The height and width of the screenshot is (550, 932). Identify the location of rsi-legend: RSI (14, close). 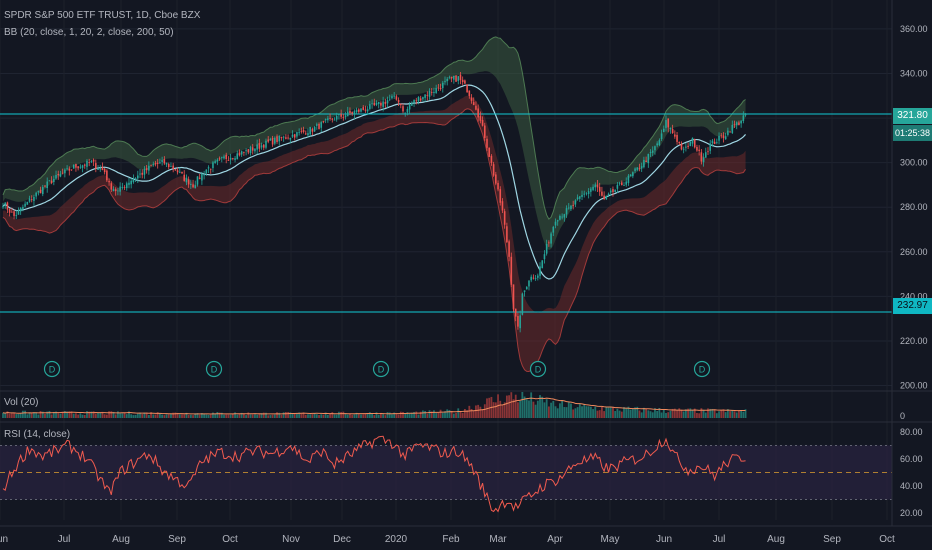
(37, 434).